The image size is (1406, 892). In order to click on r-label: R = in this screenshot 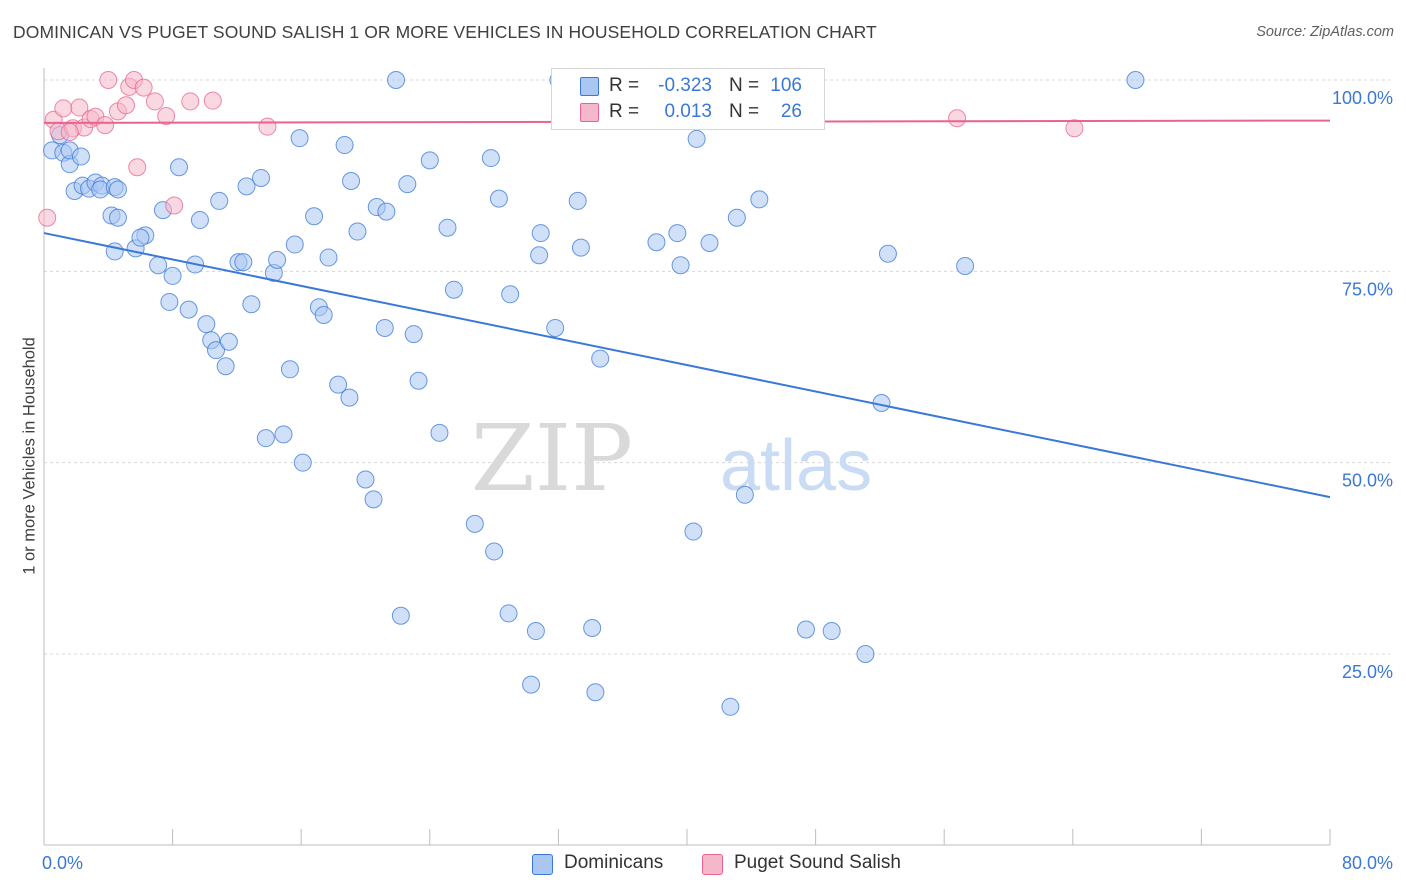, I will do `click(624, 111)`.